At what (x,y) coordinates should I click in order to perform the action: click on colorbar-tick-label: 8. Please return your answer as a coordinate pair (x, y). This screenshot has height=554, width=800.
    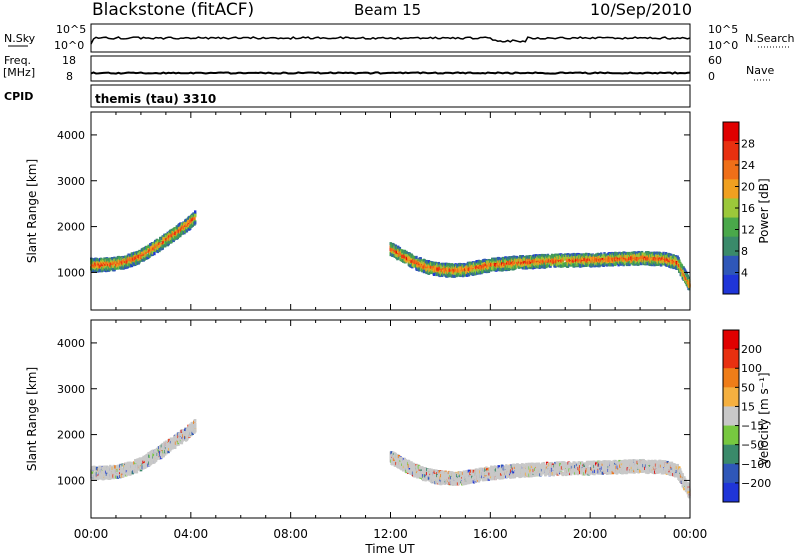
    Looking at the image, I should click on (744, 251).